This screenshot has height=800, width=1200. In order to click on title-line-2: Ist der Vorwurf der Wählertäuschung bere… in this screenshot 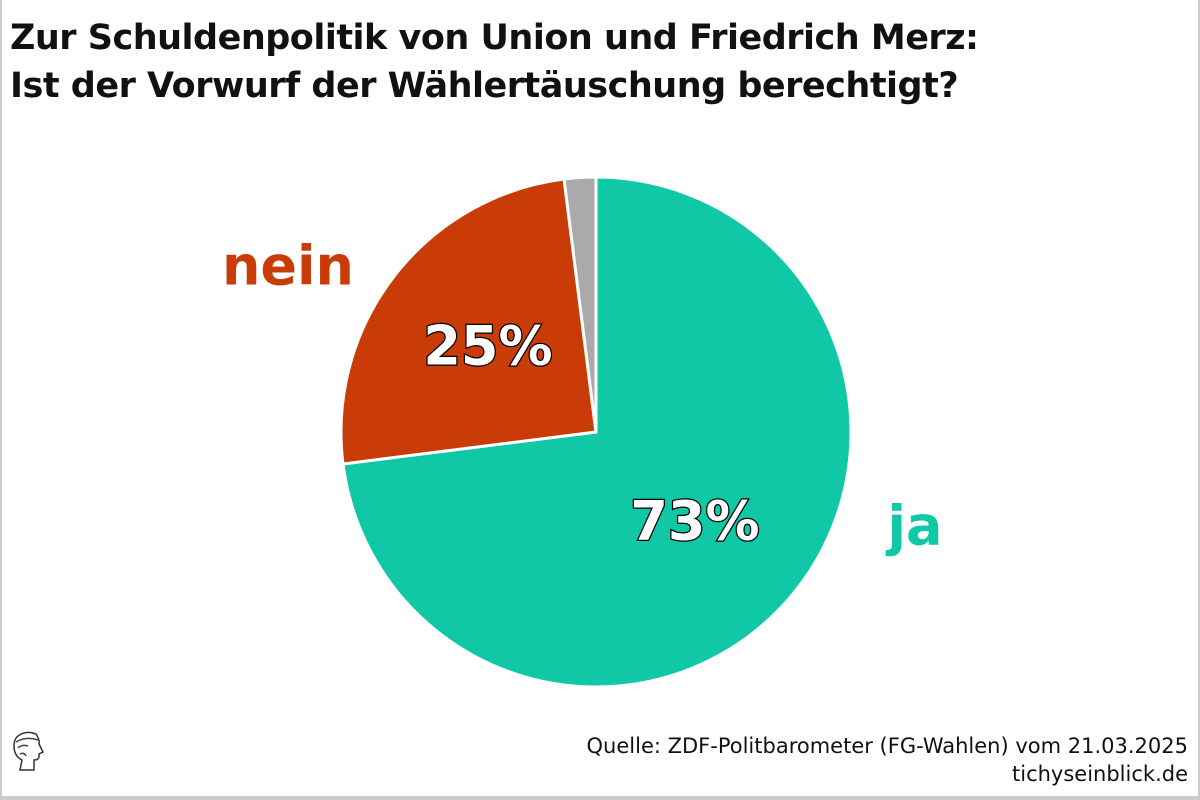, I will do `click(484, 86)`.